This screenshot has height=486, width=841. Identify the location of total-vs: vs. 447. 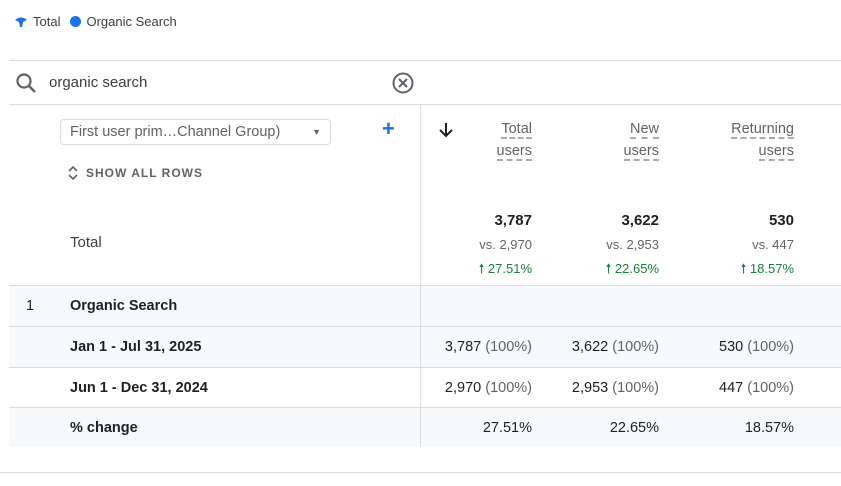
(773, 244).